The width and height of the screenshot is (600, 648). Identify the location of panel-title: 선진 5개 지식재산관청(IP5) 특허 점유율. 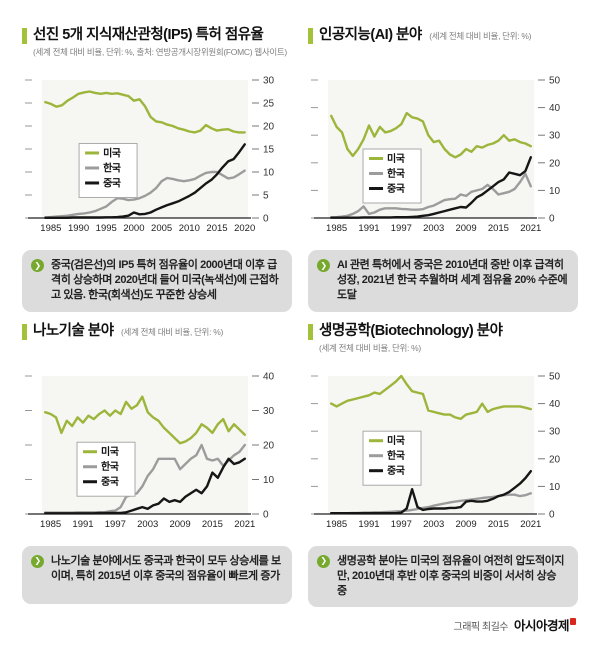
(148, 35).